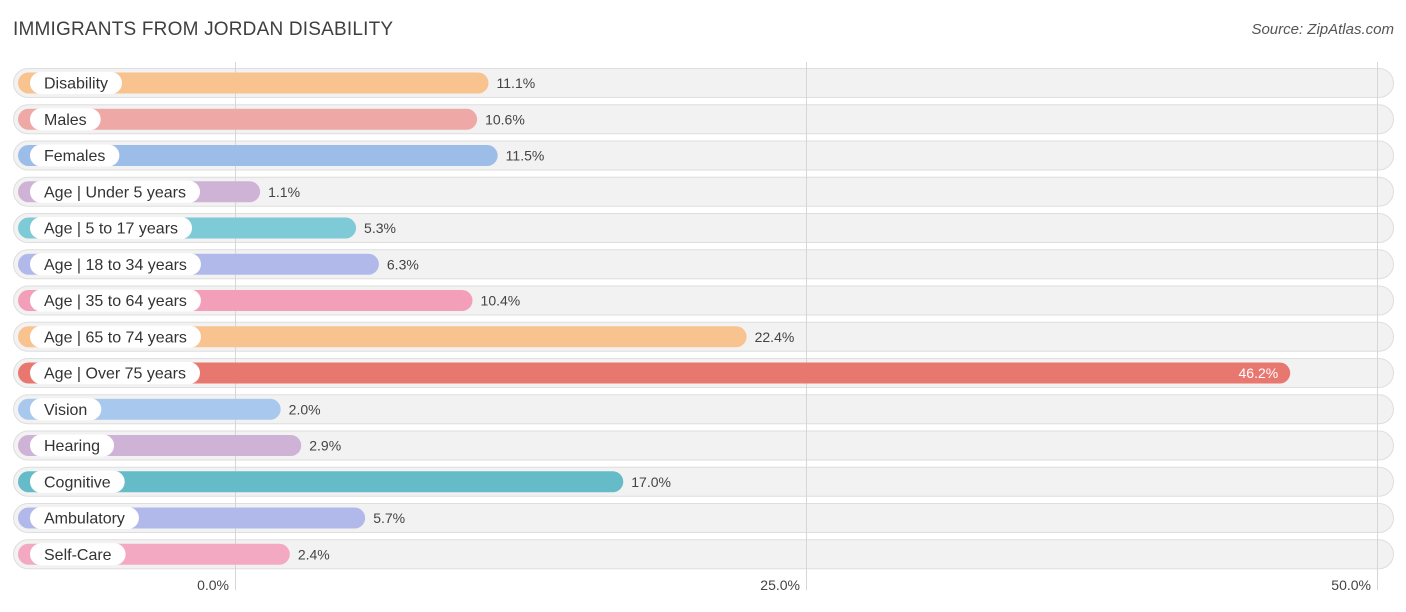 The height and width of the screenshot is (612, 1406). Describe the element at coordinates (403, 264) in the screenshot. I see `value-label: 6.3%` at that location.